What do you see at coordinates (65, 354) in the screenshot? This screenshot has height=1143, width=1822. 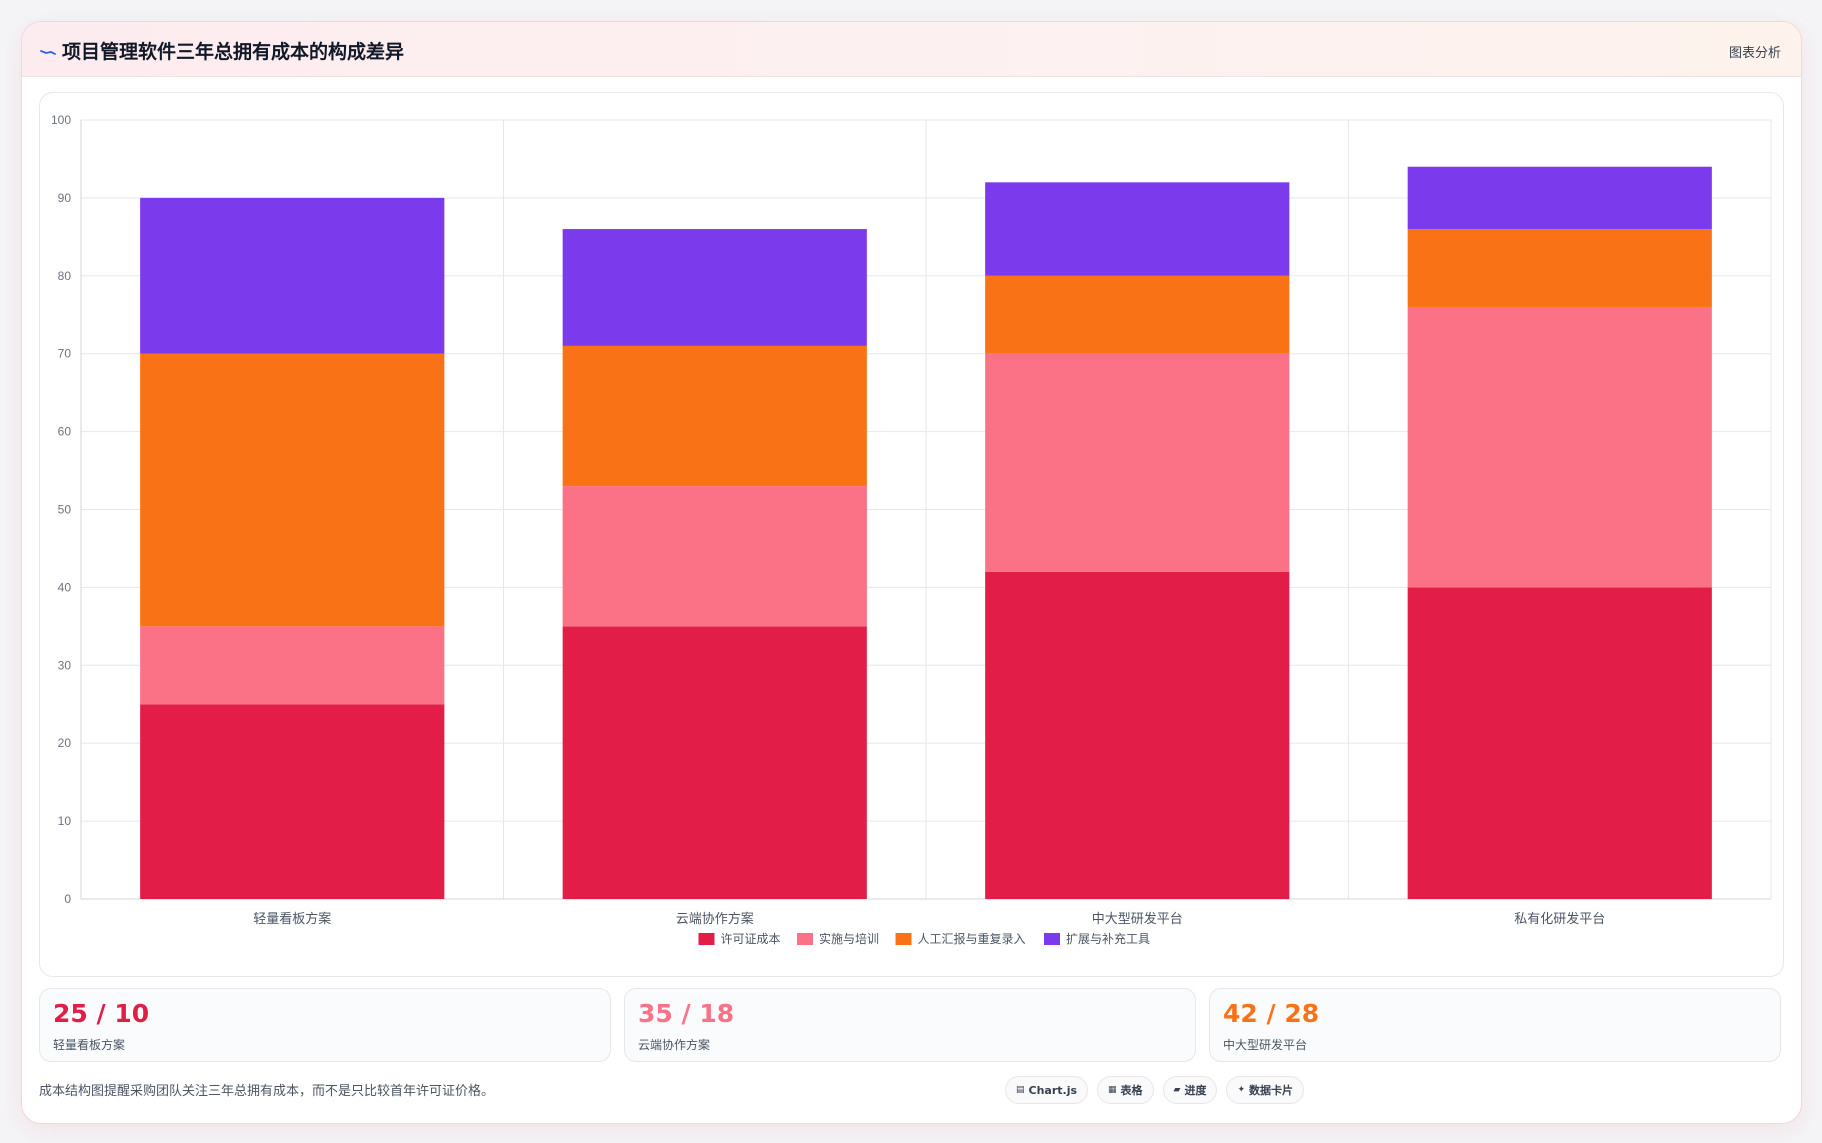 I see `y-tick-label: 70` at bounding box center [65, 354].